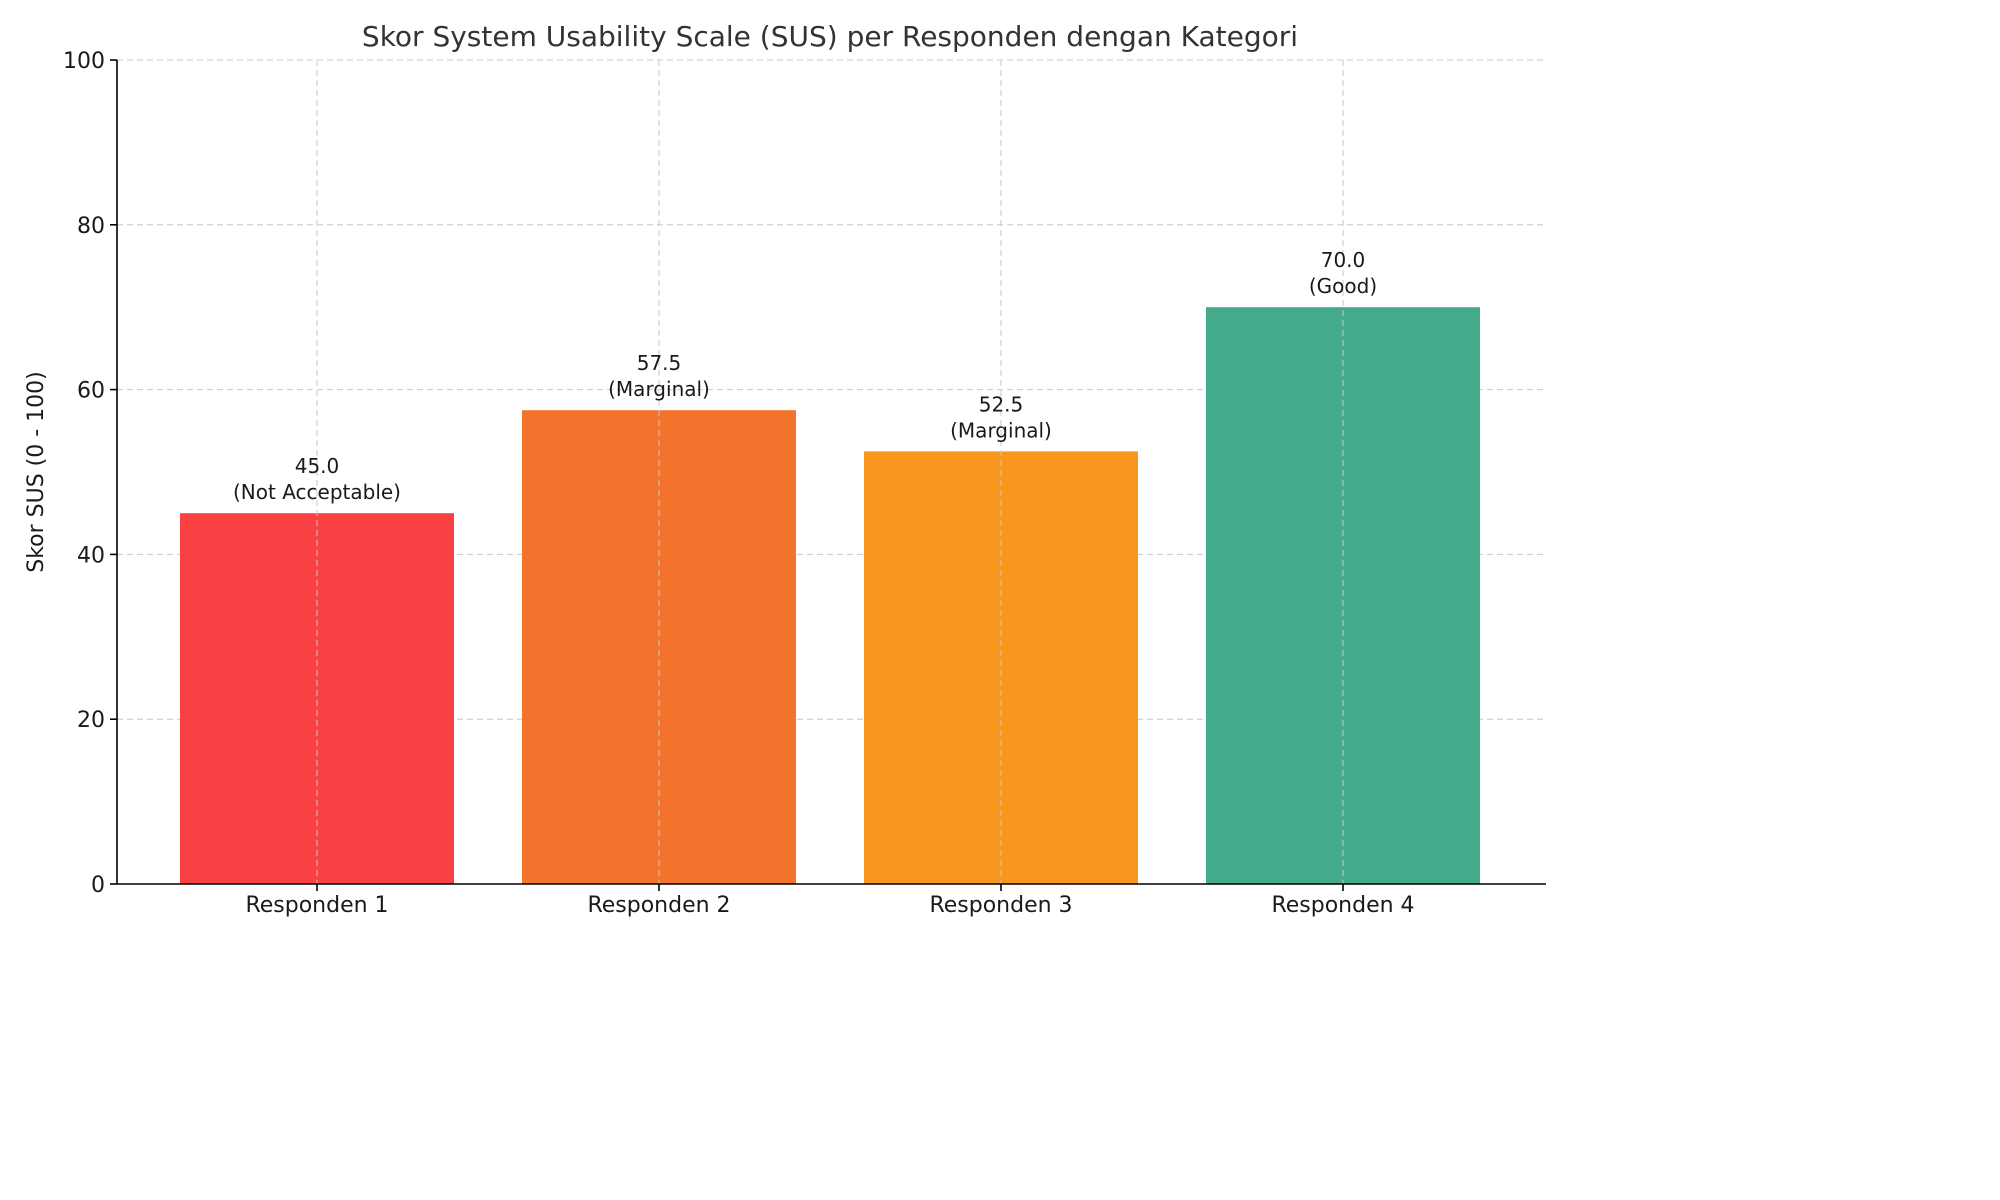 The height and width of the screenshot is (1200, 2000). Describe the element at coordinates (36, 472) in the screenshot. I see `y-axis-label: Skor SUS (0 - 100)` at that location.